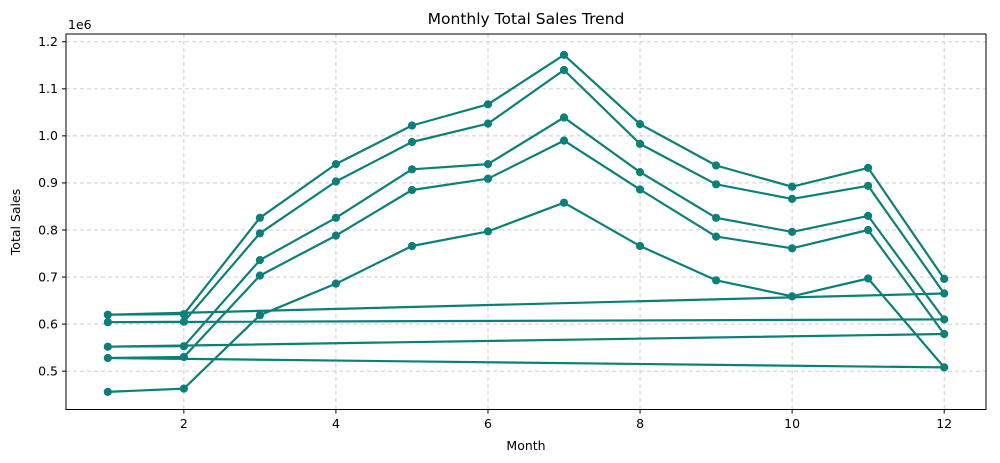 This screenshot has height=463, width=1000. I want to click on chart-title: Monthly Total Sales Trend, so click(526, 19).